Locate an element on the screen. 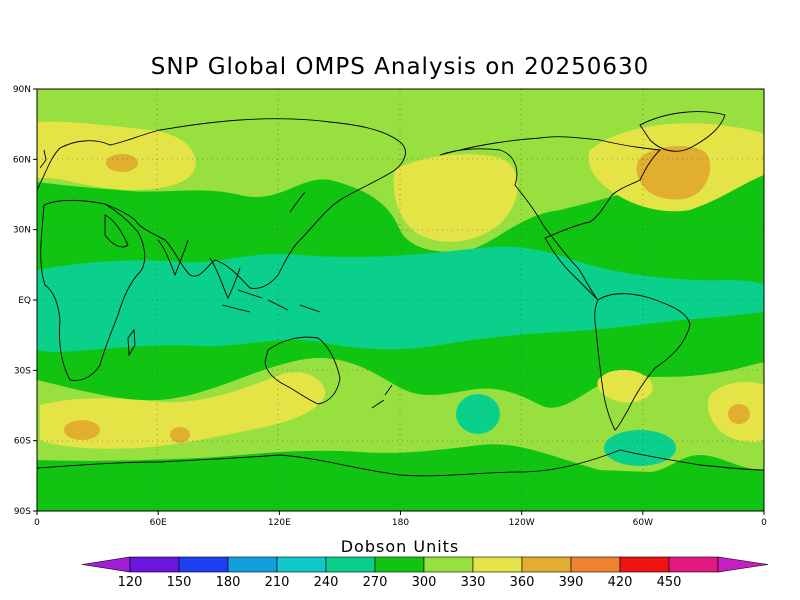 Image resolution: width=800 pixels, height=600 pixels. north-america-outline is located at coordinates (550, 218).